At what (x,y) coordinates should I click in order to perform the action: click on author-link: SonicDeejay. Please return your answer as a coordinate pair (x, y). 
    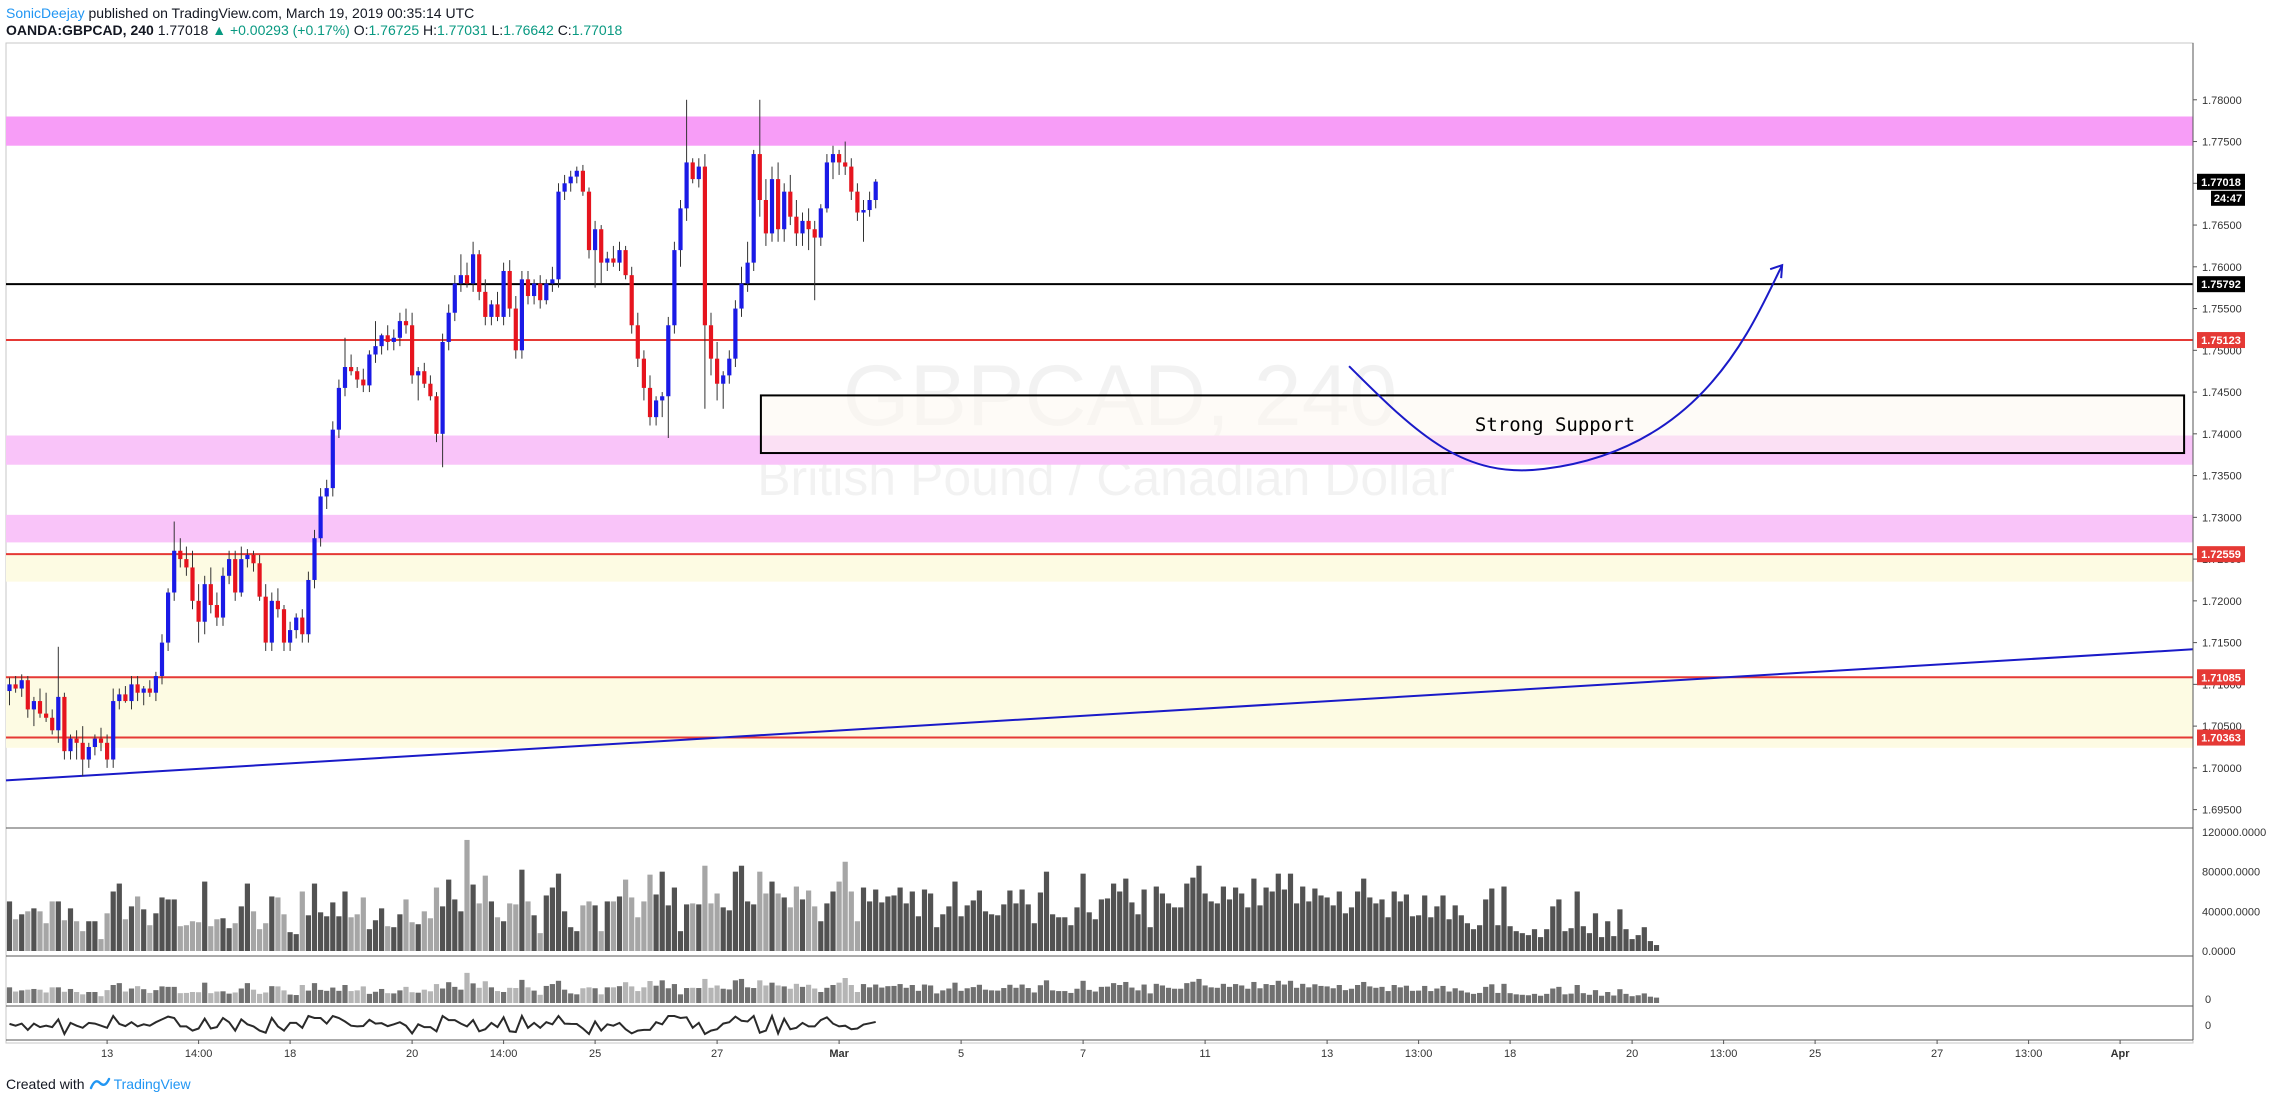
    Looking at the image, I should click on (45, 13).